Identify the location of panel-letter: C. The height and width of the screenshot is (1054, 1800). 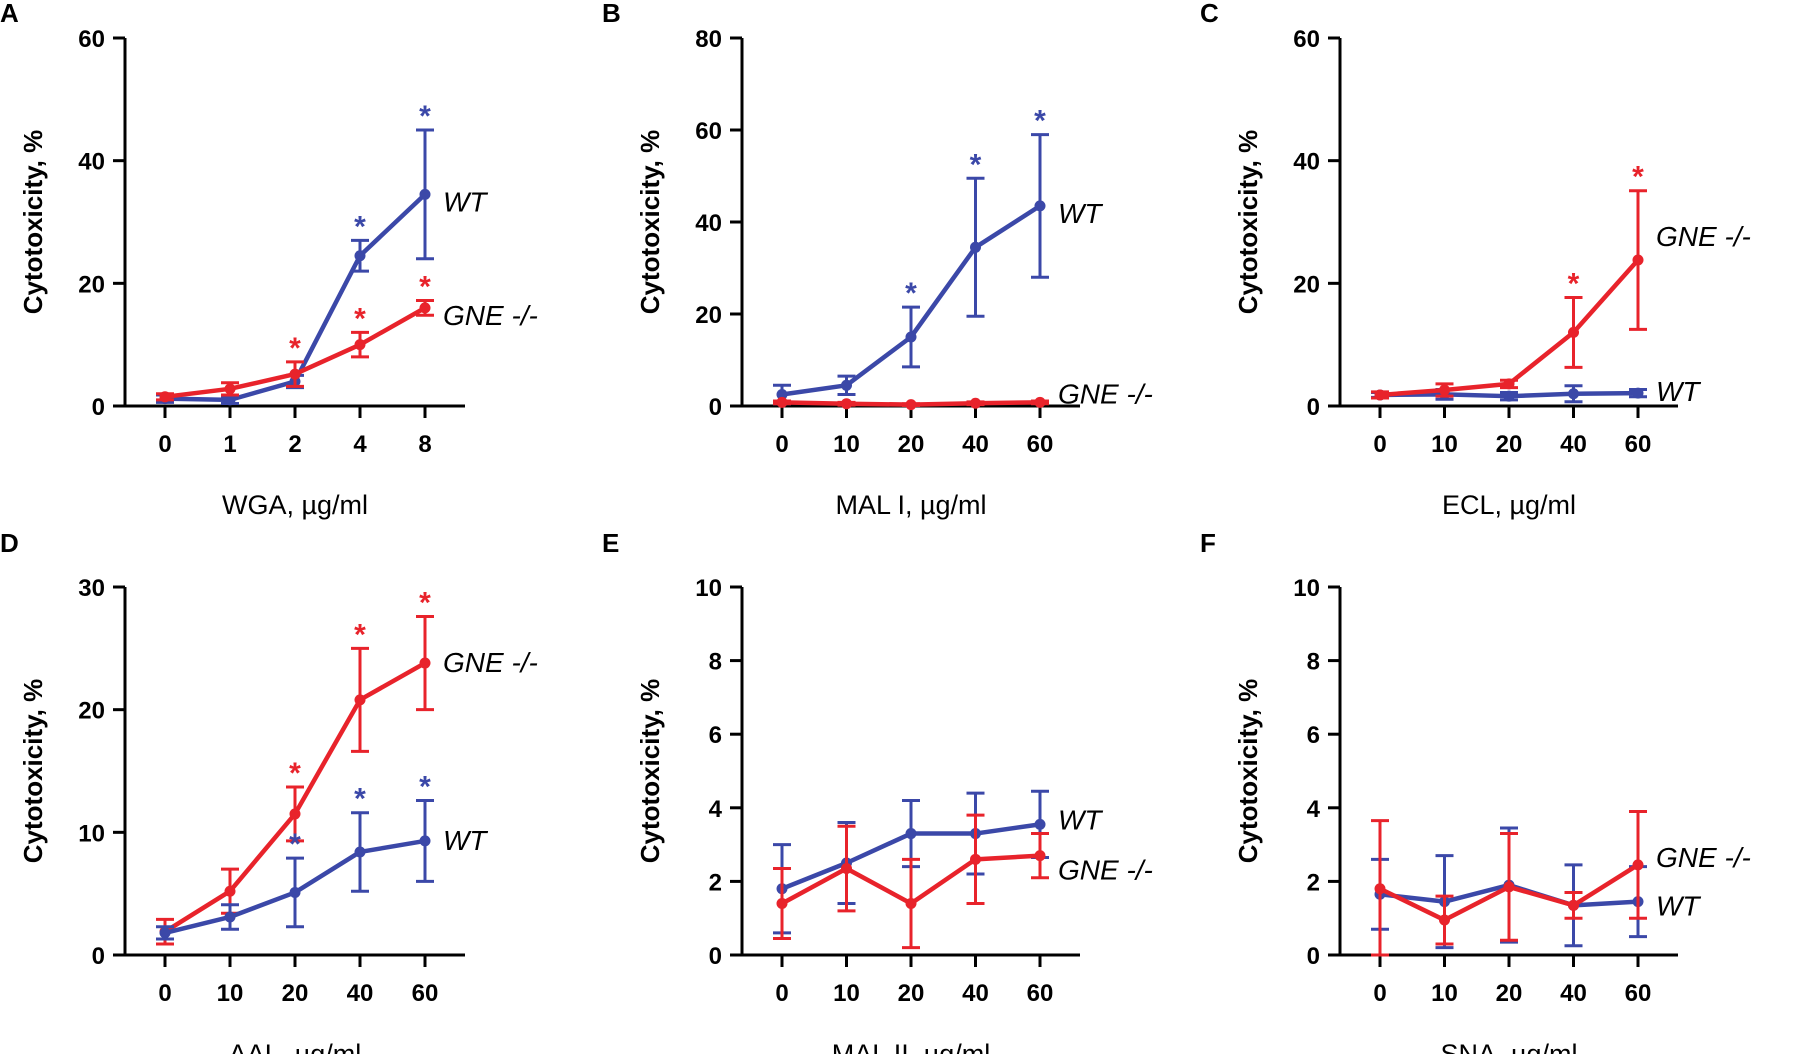
(1209, 14).